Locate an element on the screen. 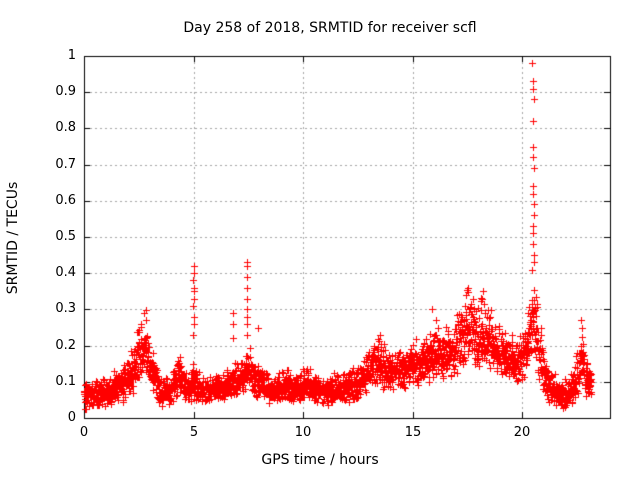 The width and height of the screenshot is (640, 480). x-axis-label: GPS time / hours is located at coordinates (320, 460).